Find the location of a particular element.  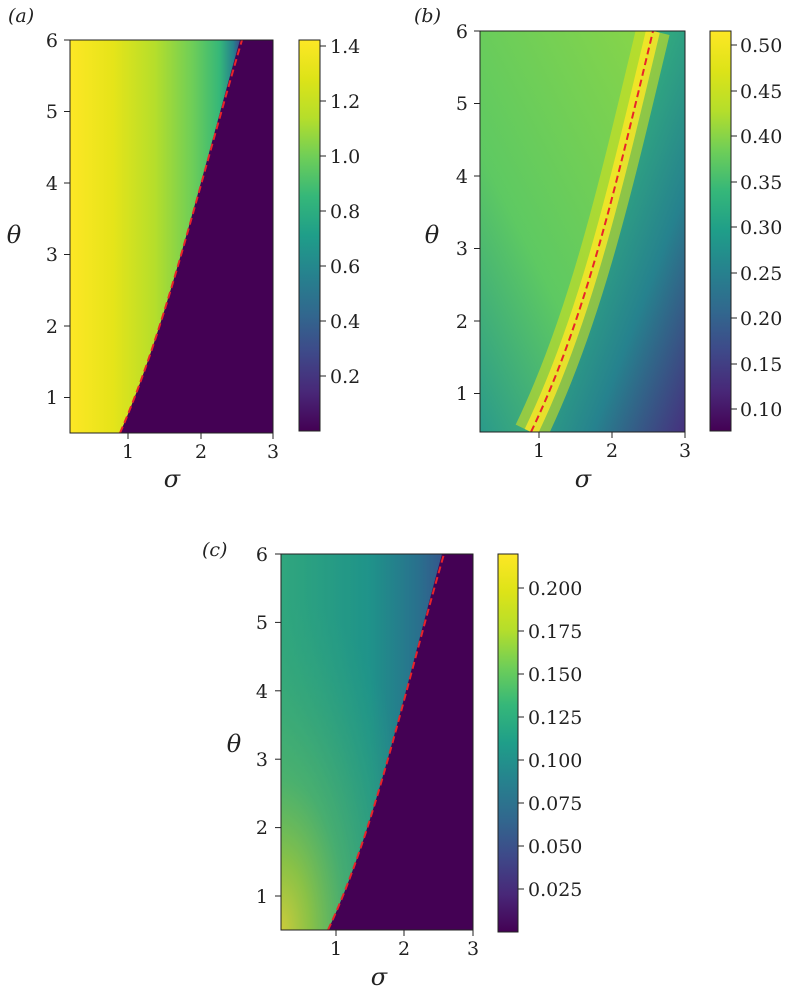

panel-b-heatmap is located at coordinates (582, 231).